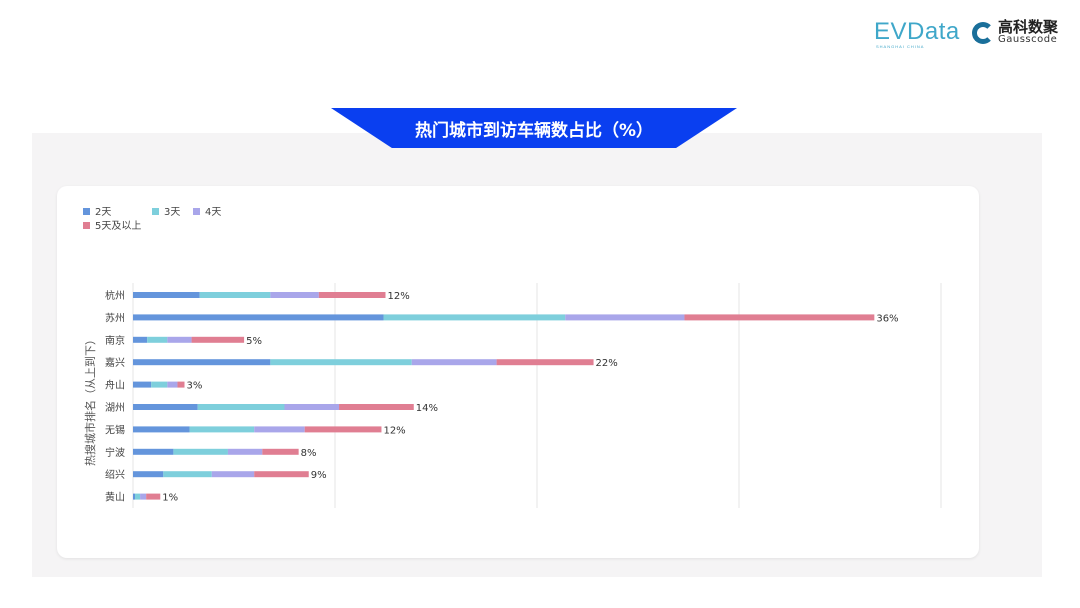 This screenshot has height=608, width=1080. What do you see at coordinates (319, 475) in the screenshot?
I see `total-data-label: 9%` at bounding box center [319, 475].